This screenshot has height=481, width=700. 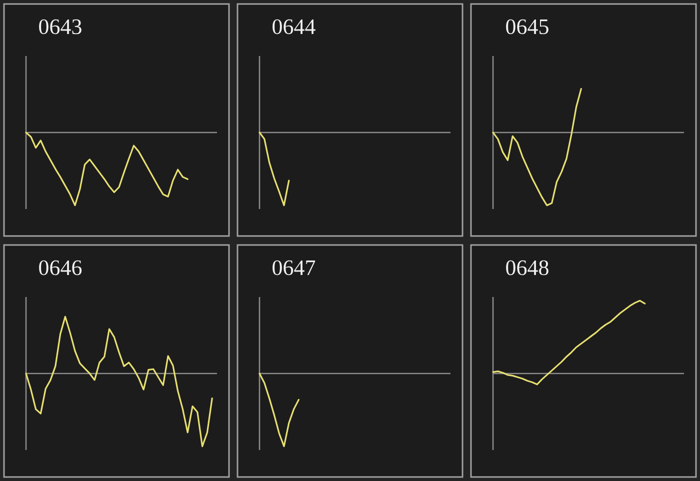 I want to click on chart-title: 0646, so click(x=60, y=268).